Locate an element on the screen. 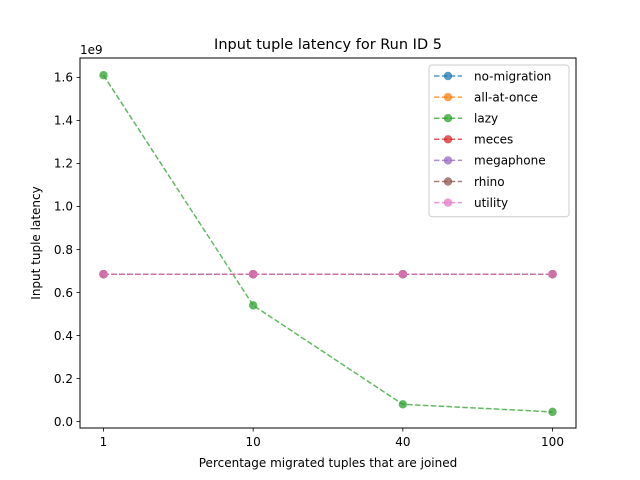  legend-label-megaphone: megaphone is located at coordinates (510, 161).